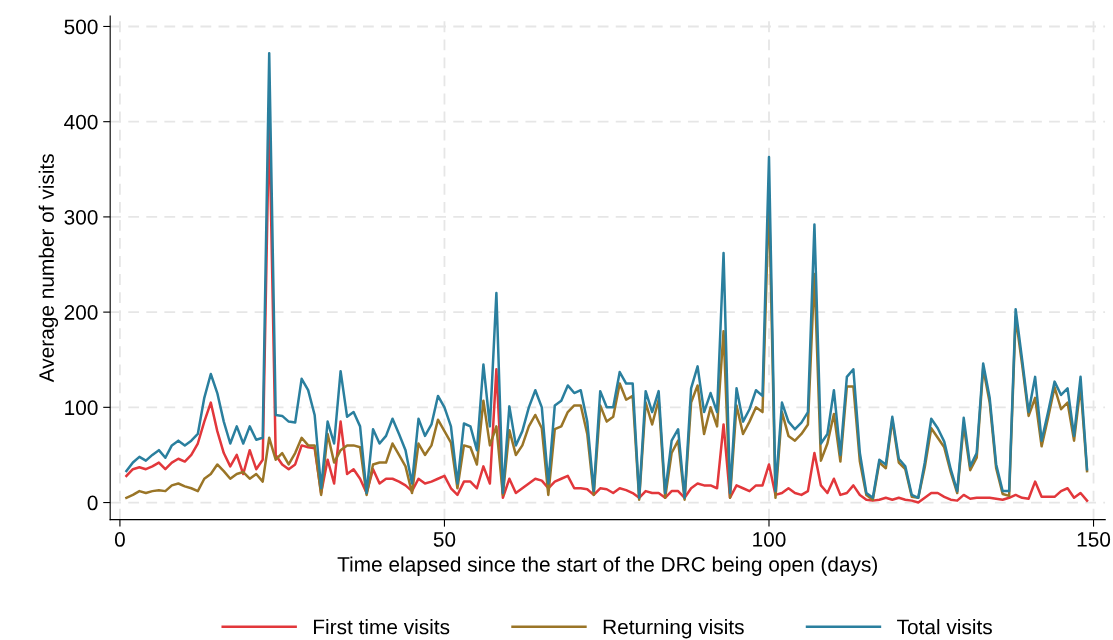 The width and height of the screenshot is (1113, 640). I want to click on legend-label: Returning visits, so click(673, 629).